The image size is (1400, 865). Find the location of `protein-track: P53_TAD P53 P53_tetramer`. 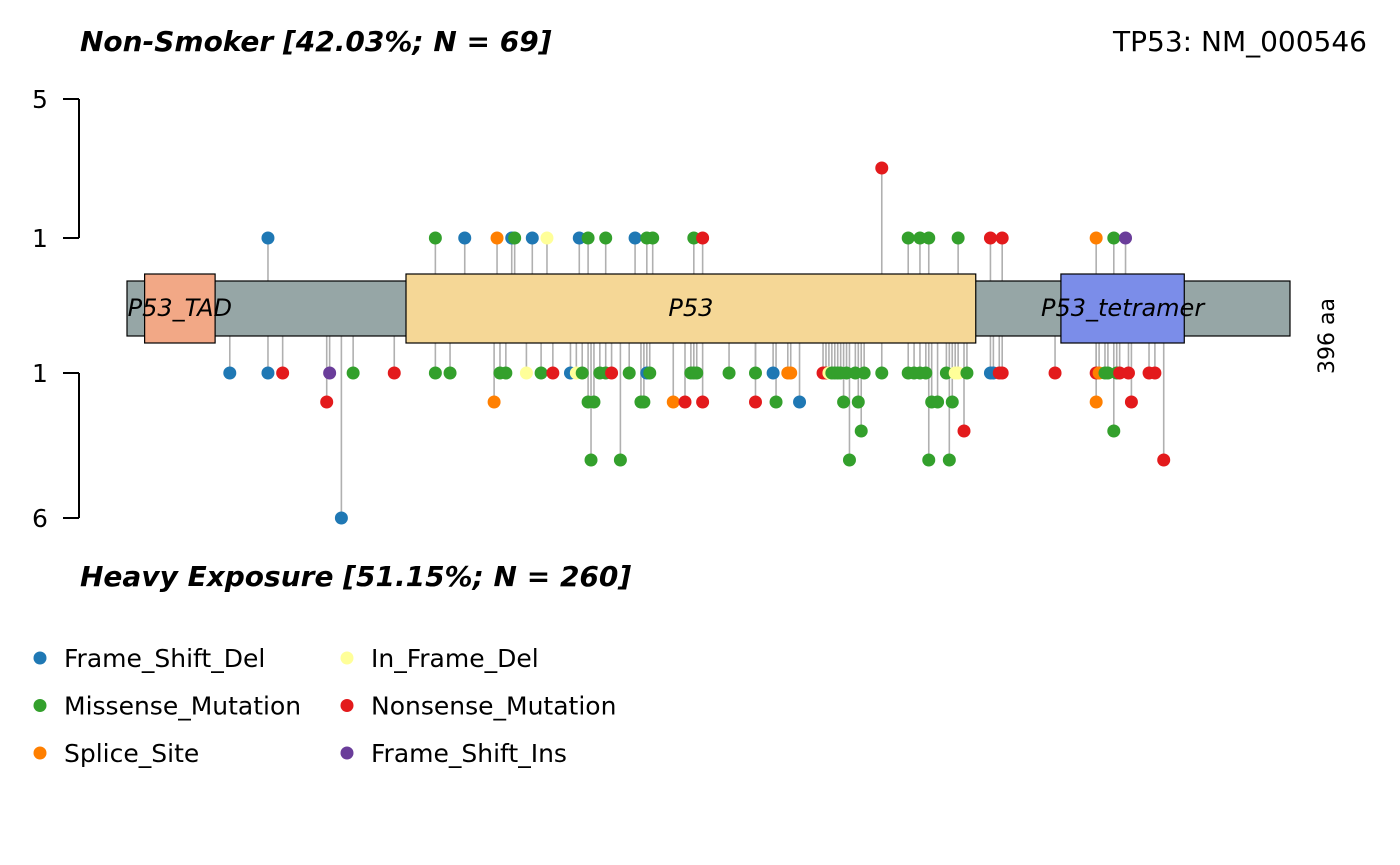

protein-track: P53_TAD P53 P53_tetramer is located at coordinates (708, 308).